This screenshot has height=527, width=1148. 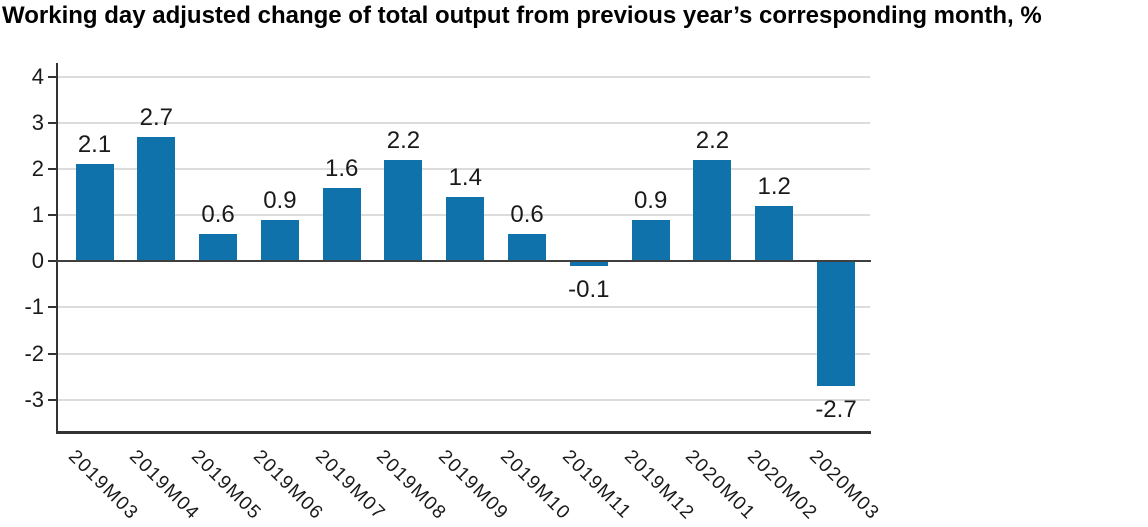 I want to click on zero-axis-line, so click(x=463, y=261).